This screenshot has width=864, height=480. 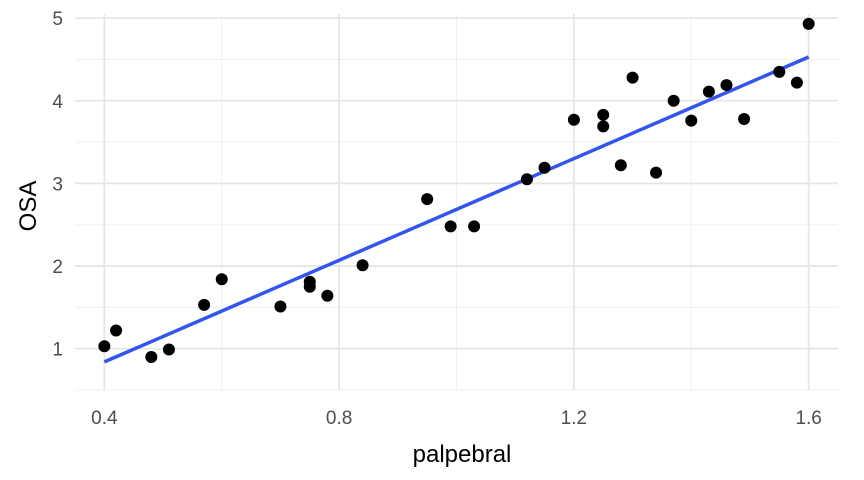 What do you see at coordinates (57, 350) in the screenshot?
I see `y-tick-label: 1` at bounding box center [57, 350].